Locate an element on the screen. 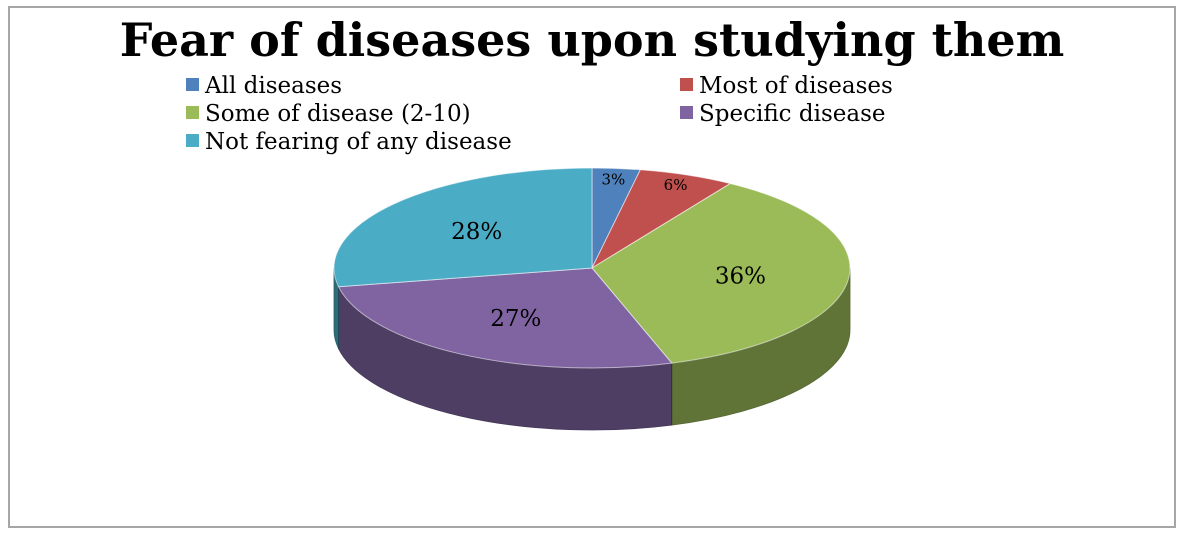 Image resolution: width=1184 pixels, height=536 pixels. data-label-specific-disease: 27% is located at coordinates (515, 319).